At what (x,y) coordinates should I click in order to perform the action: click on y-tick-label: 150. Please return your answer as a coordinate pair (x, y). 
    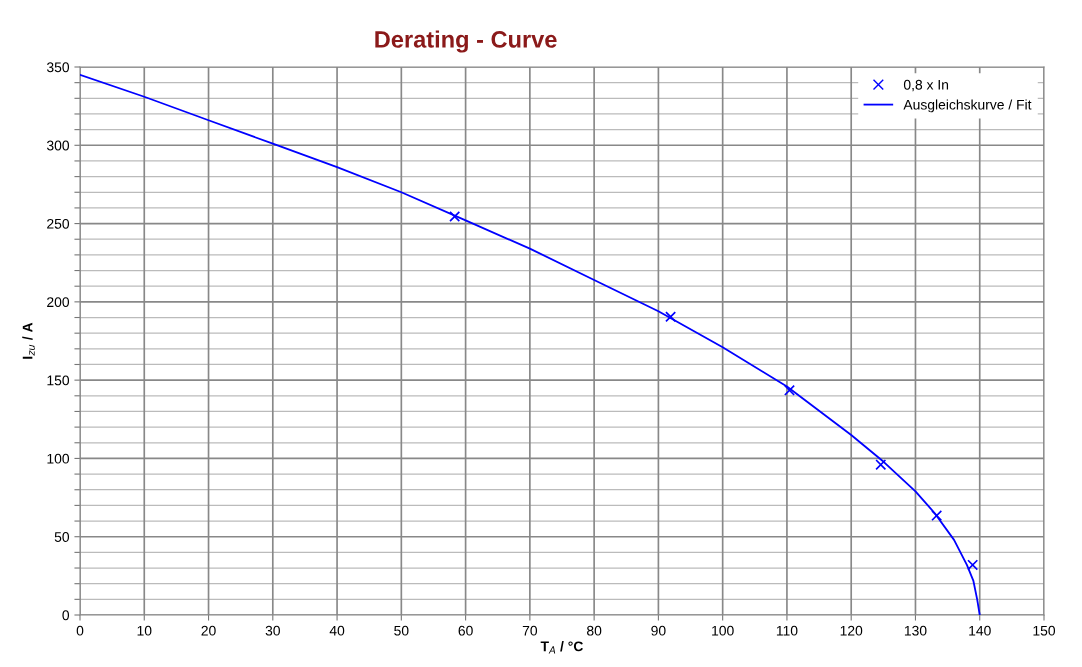
    Looking at the image, I should click on (58, 380).